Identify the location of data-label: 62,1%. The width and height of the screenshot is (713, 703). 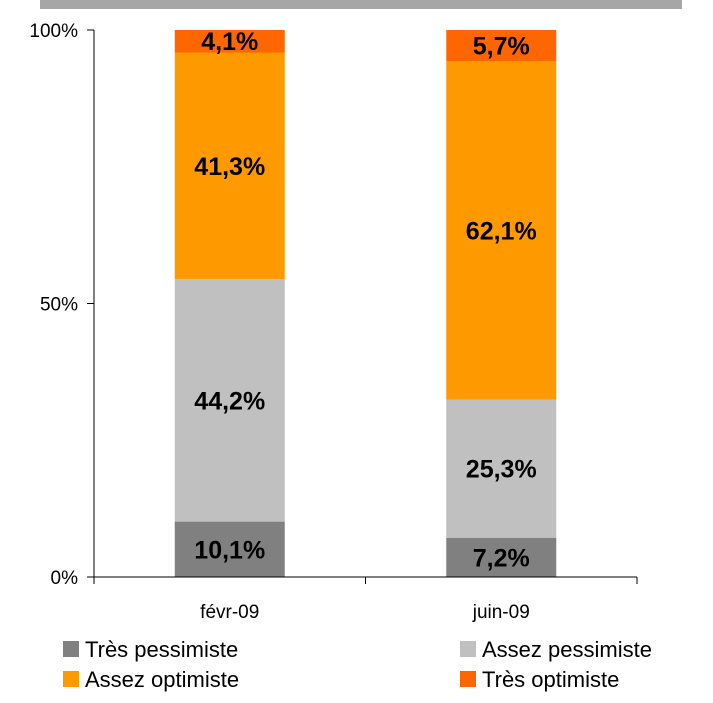
(501, 231).